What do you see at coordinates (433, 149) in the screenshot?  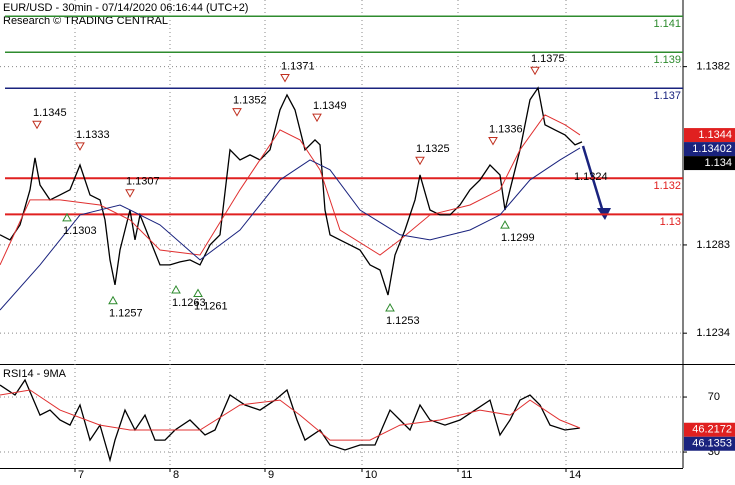 I see `high-label: 1.1325` at bounding box center [433, 149].